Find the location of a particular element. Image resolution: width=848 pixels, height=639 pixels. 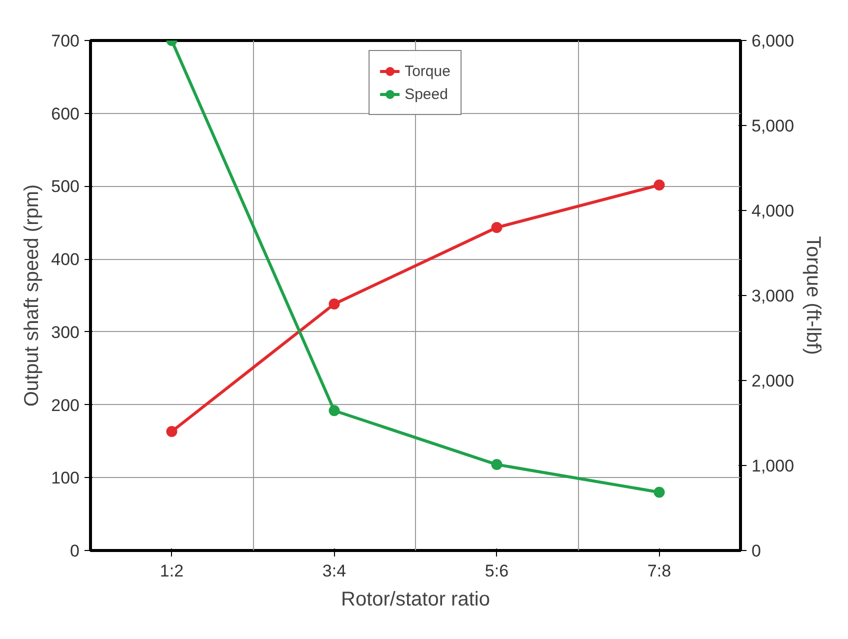

y2-tick-label: 2,000 is located at coordinates (773, 381).